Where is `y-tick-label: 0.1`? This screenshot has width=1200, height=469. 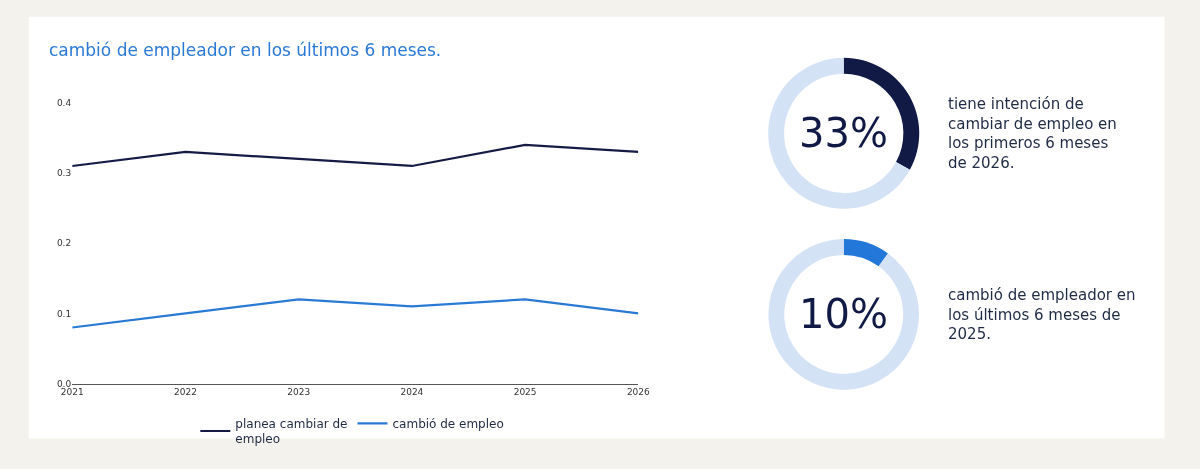
y-tick-label: 0.1 is located at coordinates (64, 313).